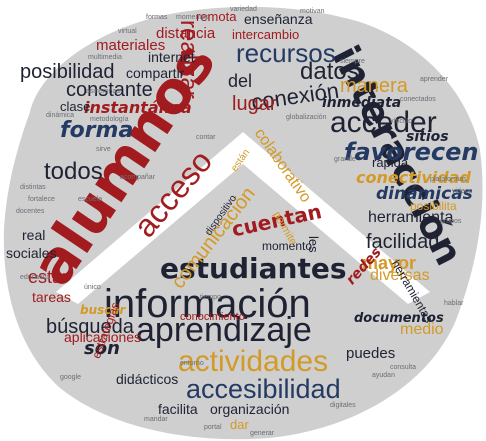 The width and height of the screenshot is (486, 441). Describe the element at coordinates (186, 33) in the screenshot. I see `word-distancia: distancia` at that location.